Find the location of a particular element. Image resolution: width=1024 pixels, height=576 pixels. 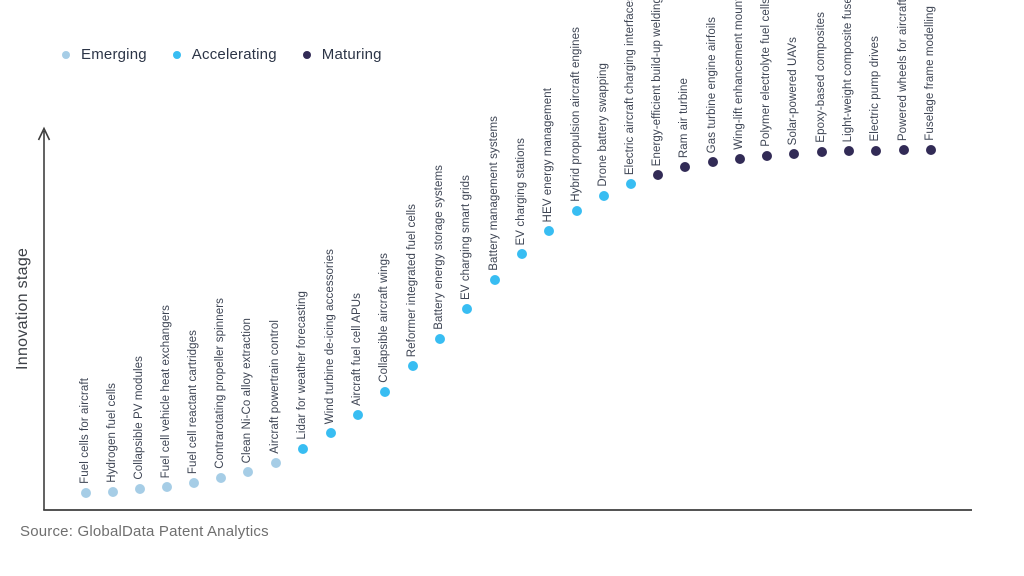

data-point-label: Lidar for weather forecasting is located at coordinates (302, 365).